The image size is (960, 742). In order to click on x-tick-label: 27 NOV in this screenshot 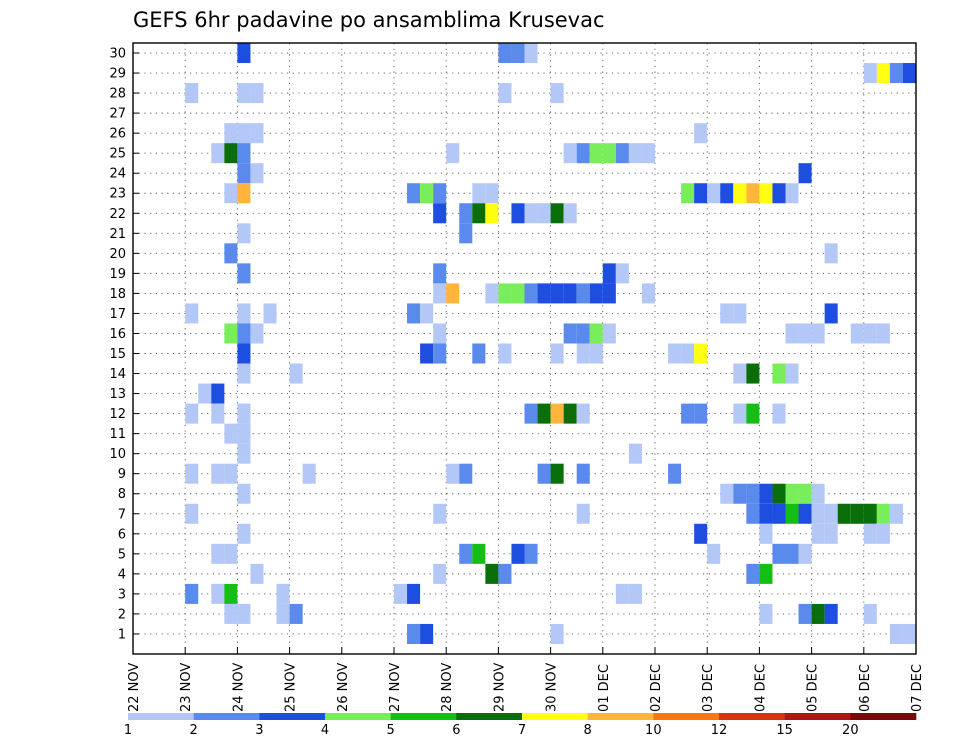, I will do `click(395, 687)`.